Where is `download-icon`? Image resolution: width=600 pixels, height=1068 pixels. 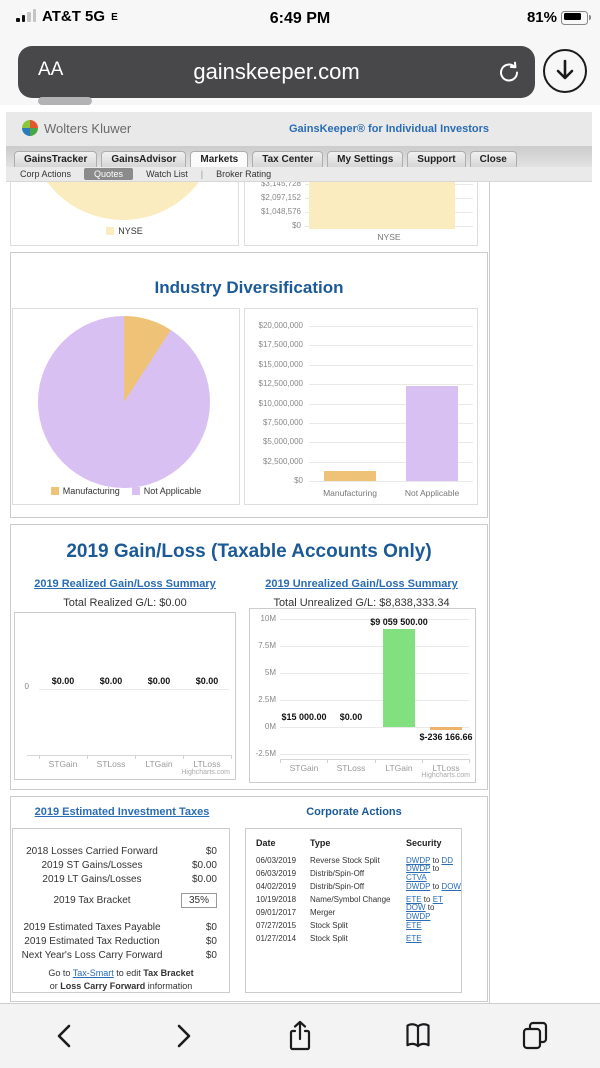
download-icon is located at coordinates (565, 71).